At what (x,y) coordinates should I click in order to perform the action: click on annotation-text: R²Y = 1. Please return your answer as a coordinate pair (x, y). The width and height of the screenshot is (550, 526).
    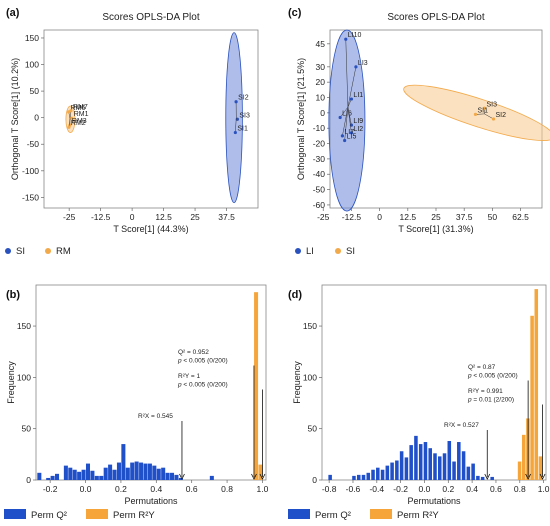
    Looking at the image, I should click on (189, 376).